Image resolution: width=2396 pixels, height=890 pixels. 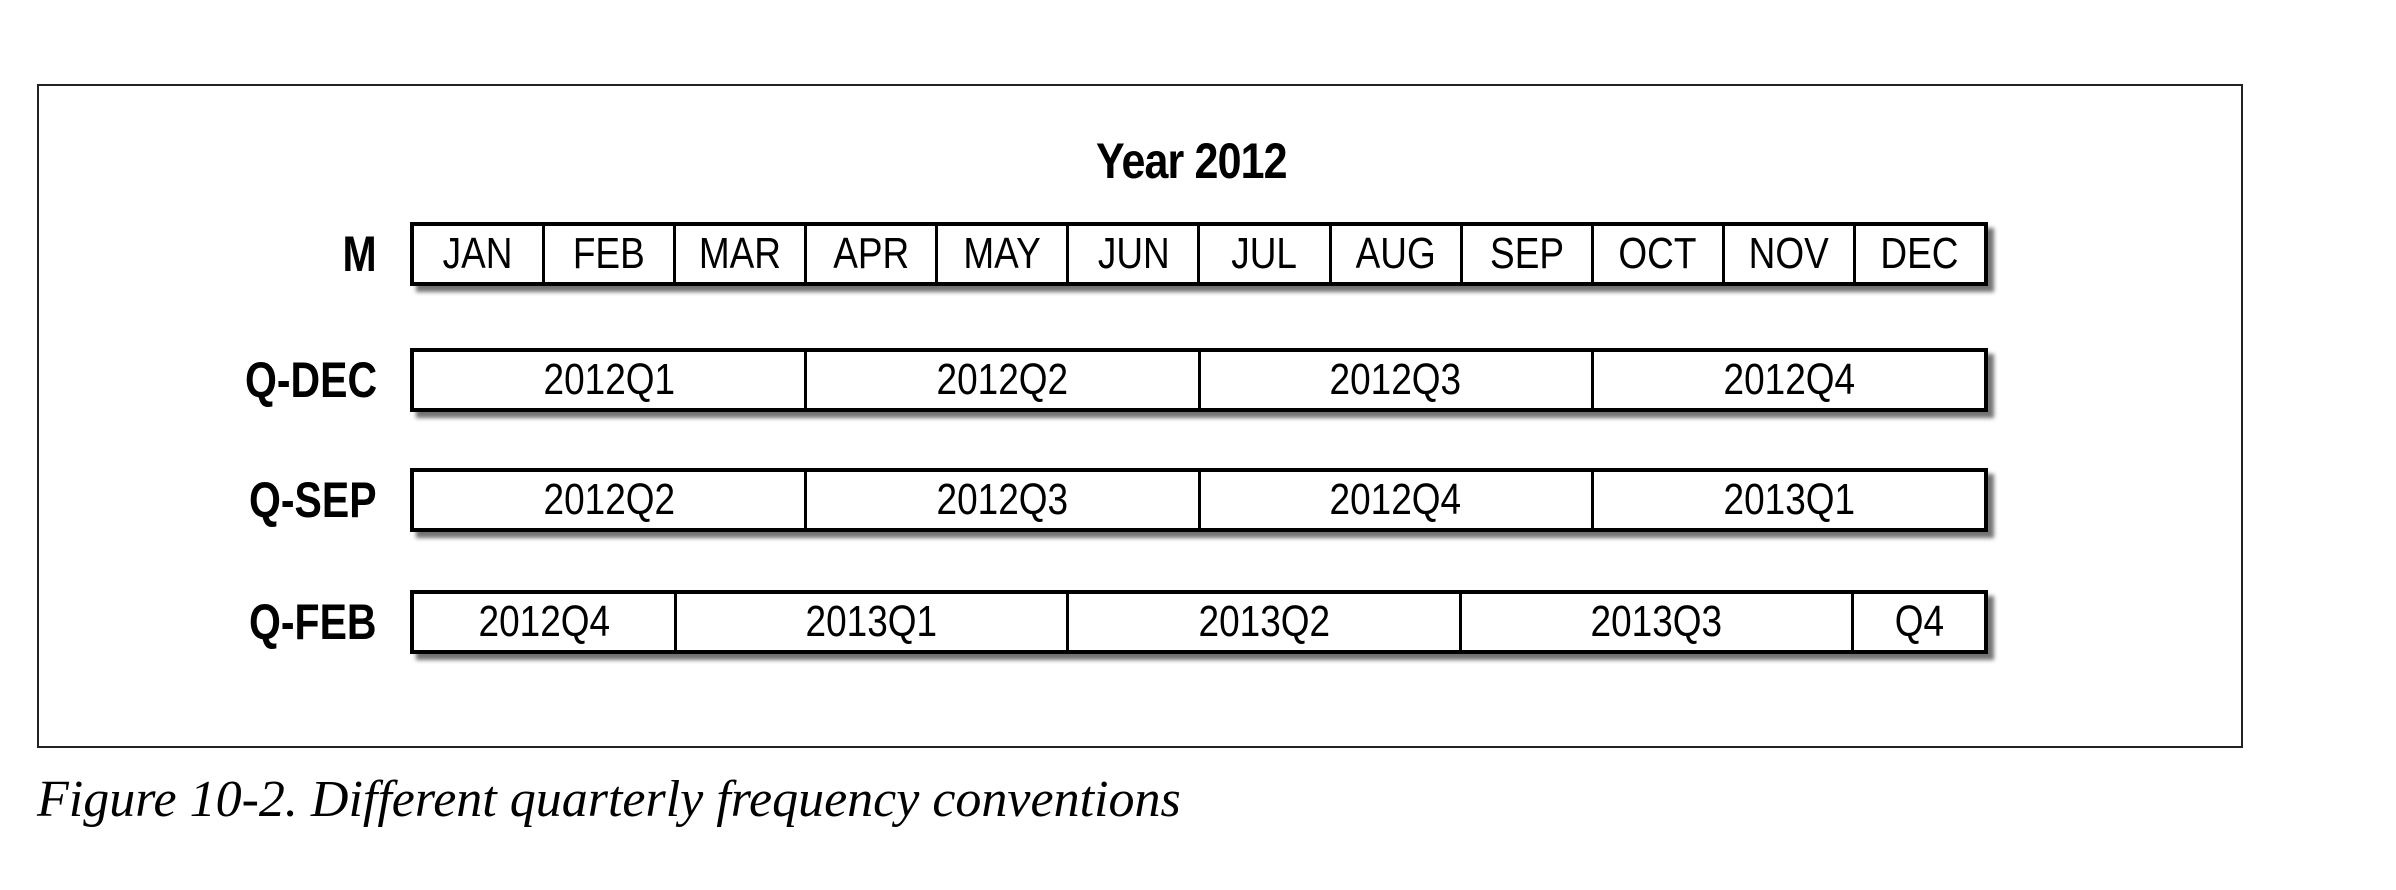 I want to click on period-cell: JUN, so click(x=1135, y=254).